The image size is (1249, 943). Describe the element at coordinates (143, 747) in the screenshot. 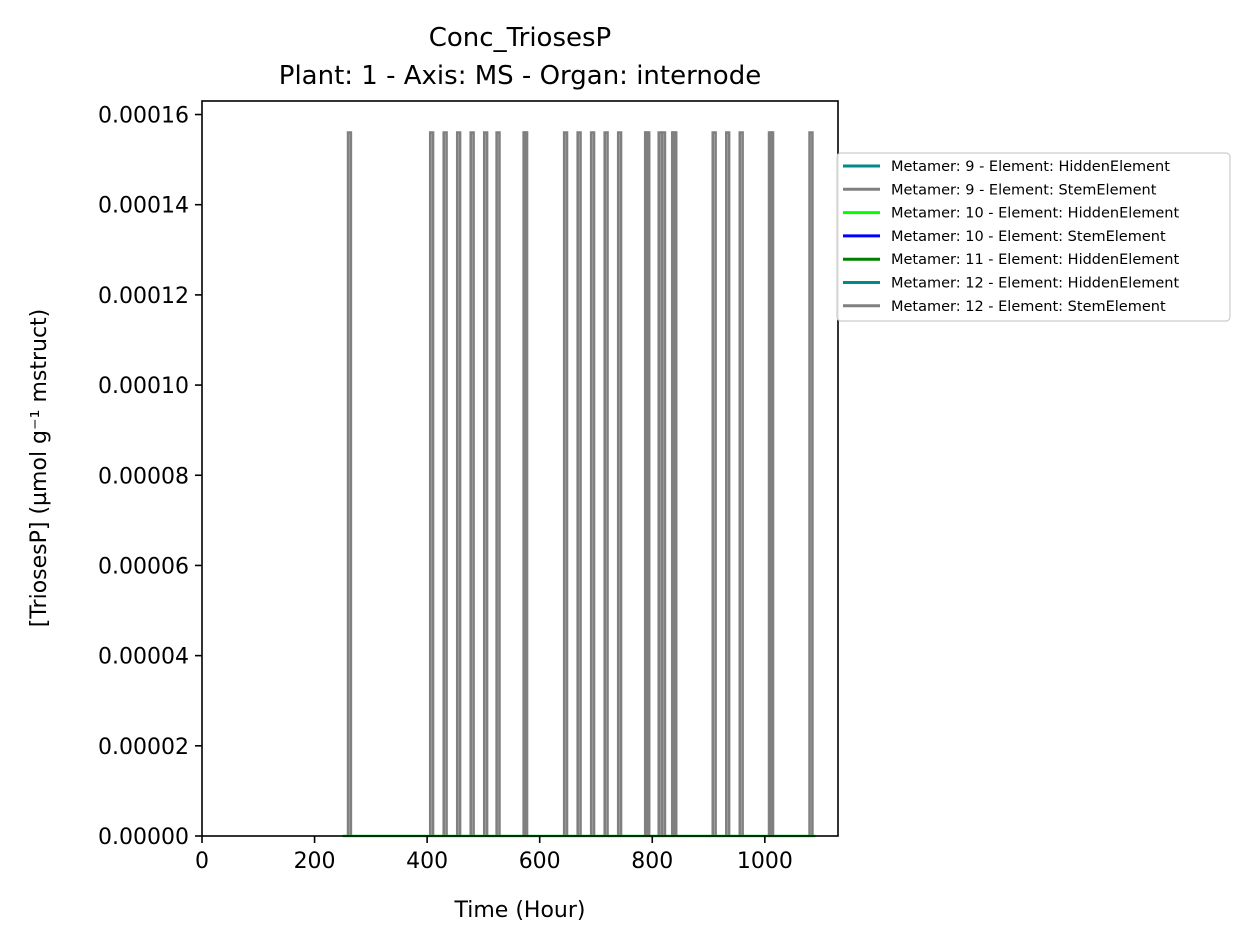

I see `y-tick-label: 0.00002` at that location.